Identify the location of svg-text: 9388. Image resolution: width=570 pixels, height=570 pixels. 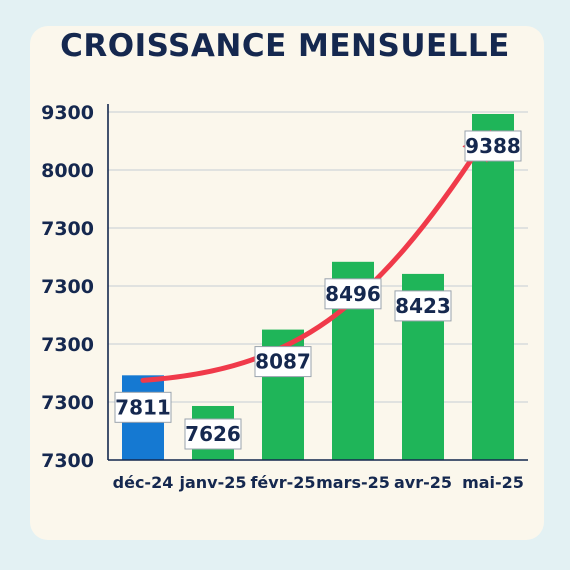
(493, 146).